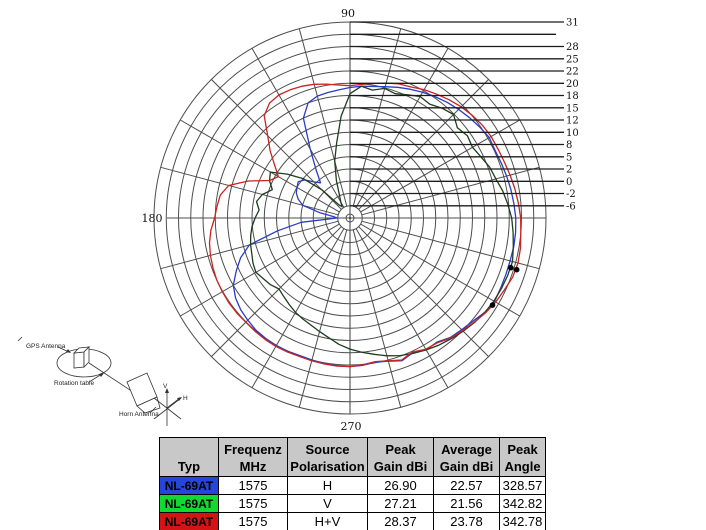  What do you see at coordinates (327, 485) in the screenshot?
I see `polarisation-cell: H` at bounding box center [327, 485].